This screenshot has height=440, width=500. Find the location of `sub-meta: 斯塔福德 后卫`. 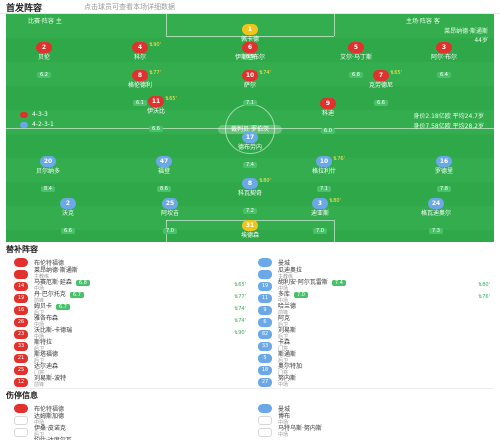

sub-meta: 斯塔福德 后卫 is located at coordinates (46, 358).